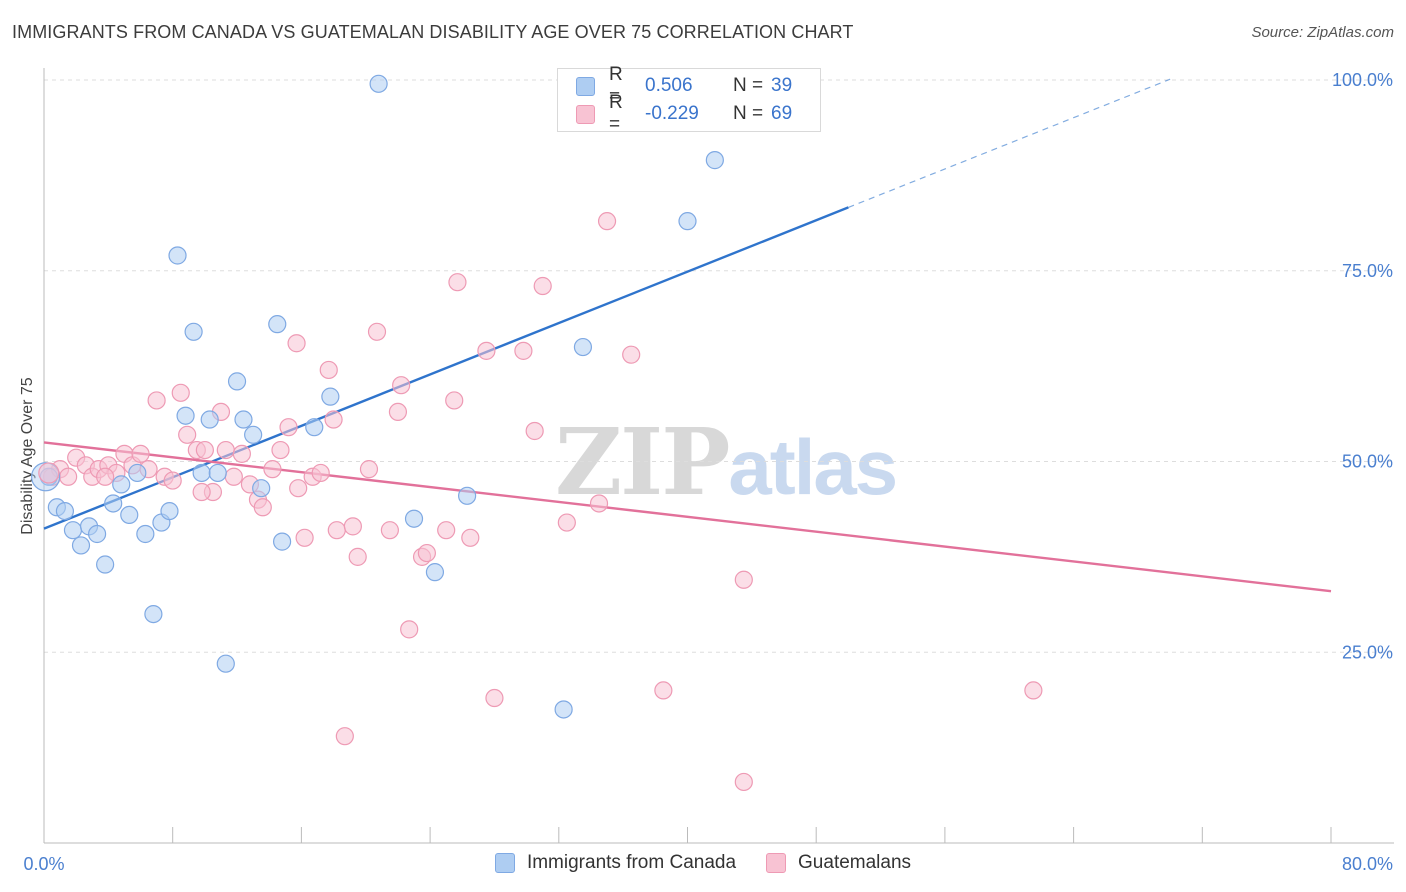 The height and width of the screenshot is (892, 1406). I want to click on y-tick-label: 25.0%, so click(1367, 652).